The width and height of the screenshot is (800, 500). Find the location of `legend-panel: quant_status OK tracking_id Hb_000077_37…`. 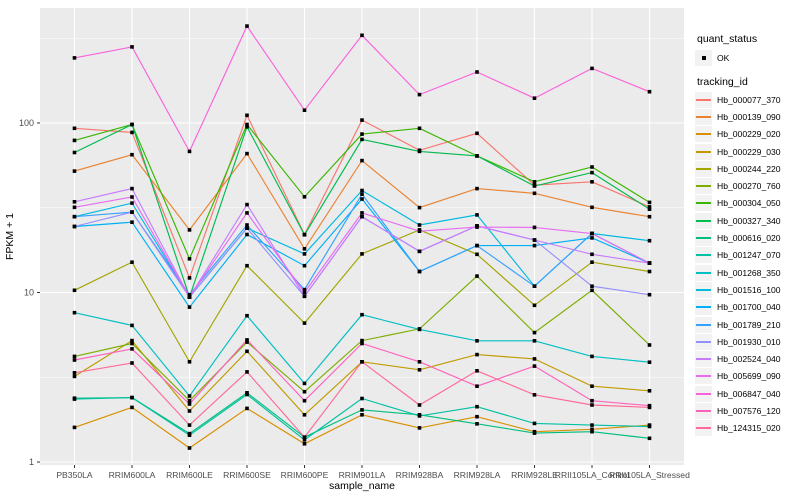

legend-panel: quant_status OK tracking_id Hb_000077_37… is located at coordinates (744, 250).